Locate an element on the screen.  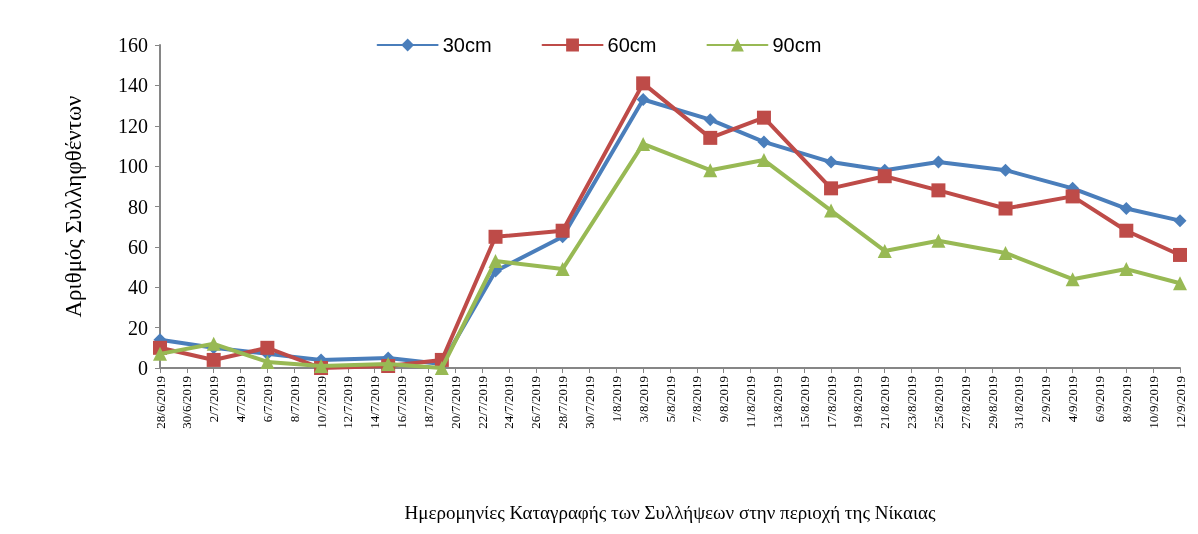
y-tick-label: 60 is located at coordinates (138, 246).